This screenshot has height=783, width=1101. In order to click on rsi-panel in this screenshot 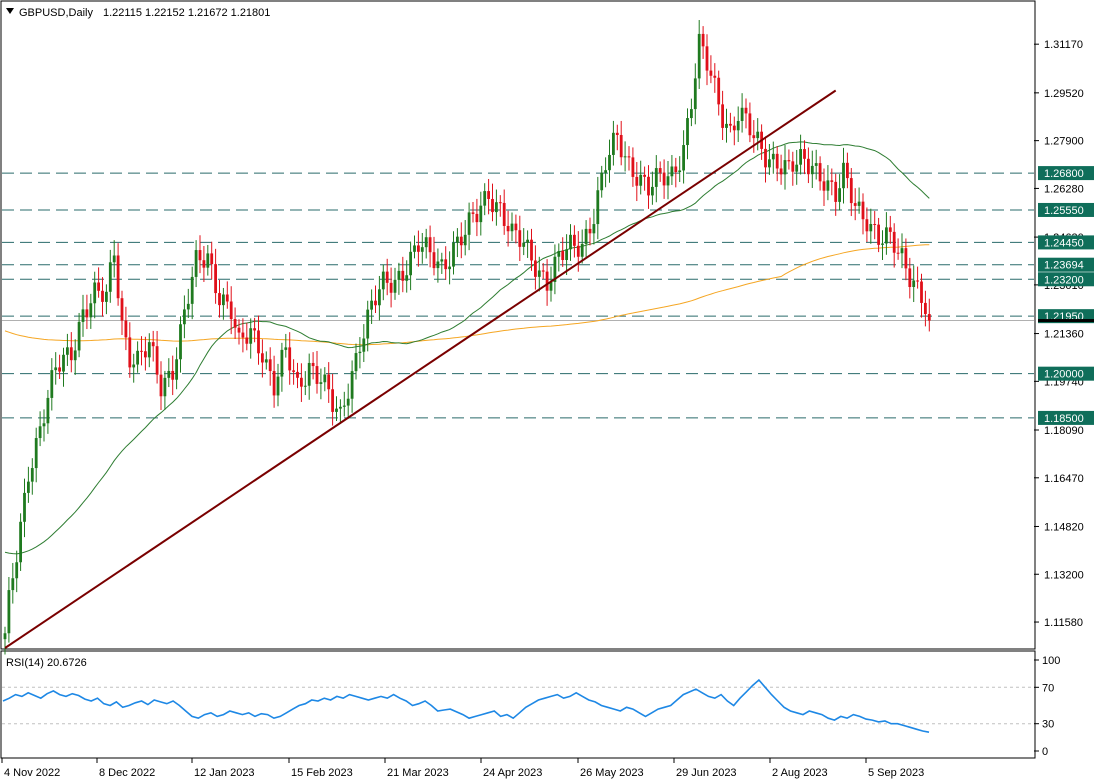, I will do `click(518, 704)`.